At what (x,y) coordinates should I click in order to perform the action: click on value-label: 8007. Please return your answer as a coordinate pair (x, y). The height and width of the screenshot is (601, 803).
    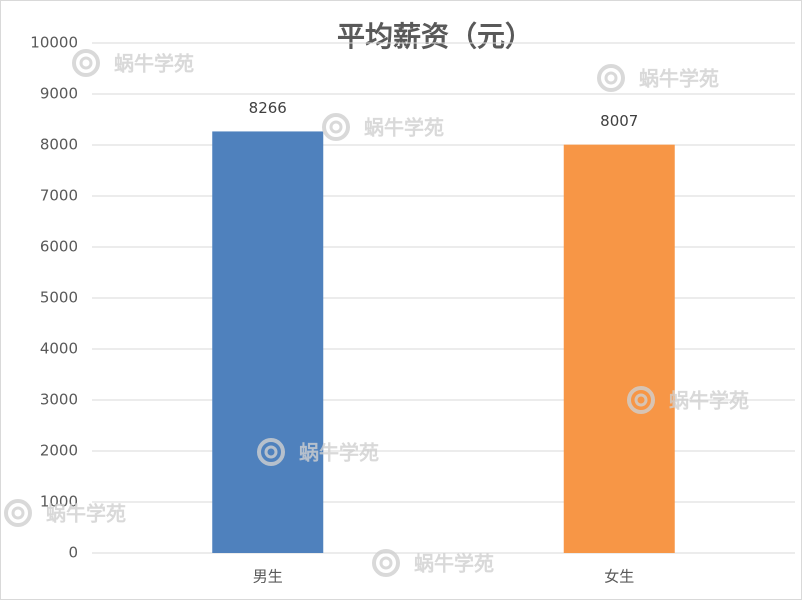
    Looking at the image, I should click on (619, 121).